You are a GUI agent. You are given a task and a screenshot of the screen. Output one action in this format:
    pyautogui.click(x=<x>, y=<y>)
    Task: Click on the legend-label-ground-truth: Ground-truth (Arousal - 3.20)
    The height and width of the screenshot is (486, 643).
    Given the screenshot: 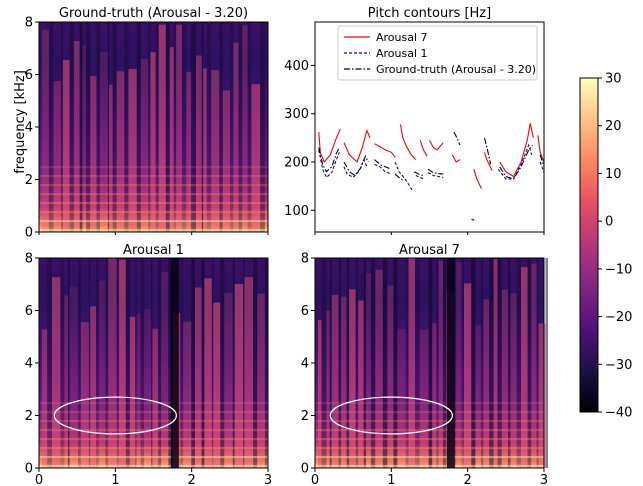 What is the action you would take?
    pyautogui.click(x=456, y=69)
    